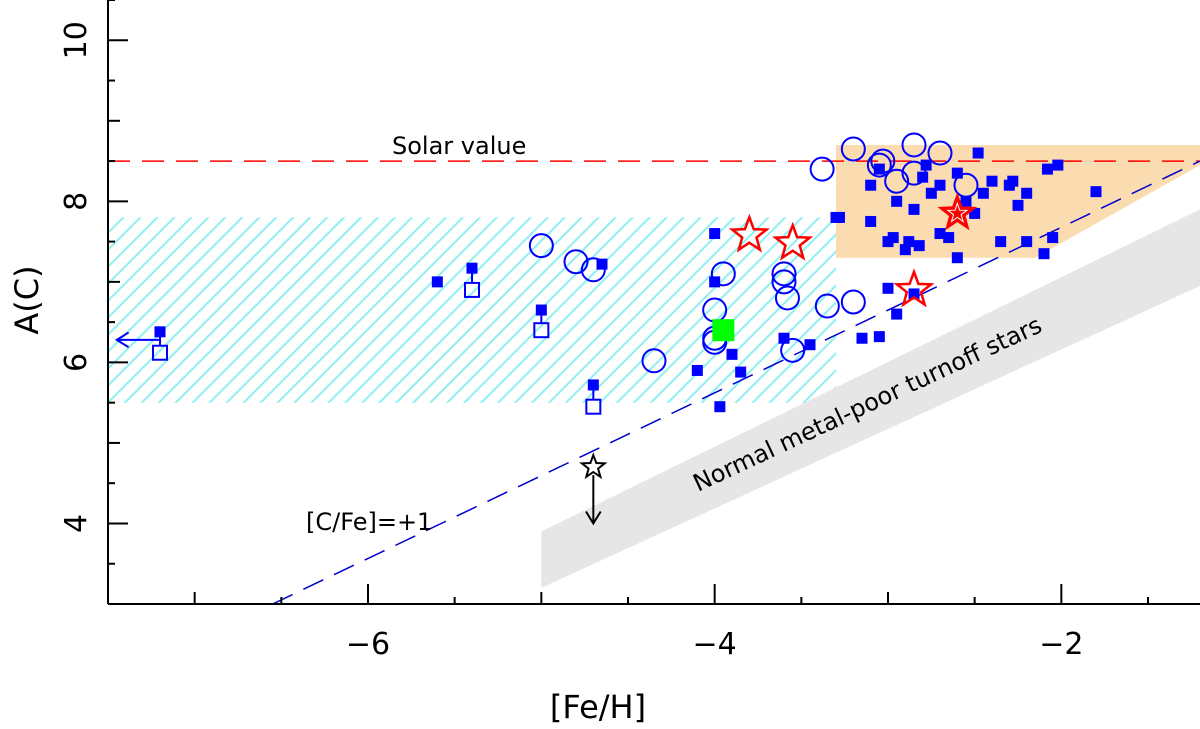 The image size is (1200, 729). What do you see at coordinates (76, 523) in the screenshot?
I see `y-tick-label: 4` at bounding box center [76, 523].